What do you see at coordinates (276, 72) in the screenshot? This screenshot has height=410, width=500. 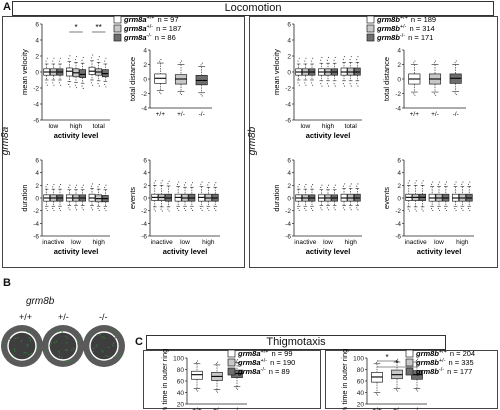 I see `y-axis-label: mean velocity` at bounding box center [276, 72].